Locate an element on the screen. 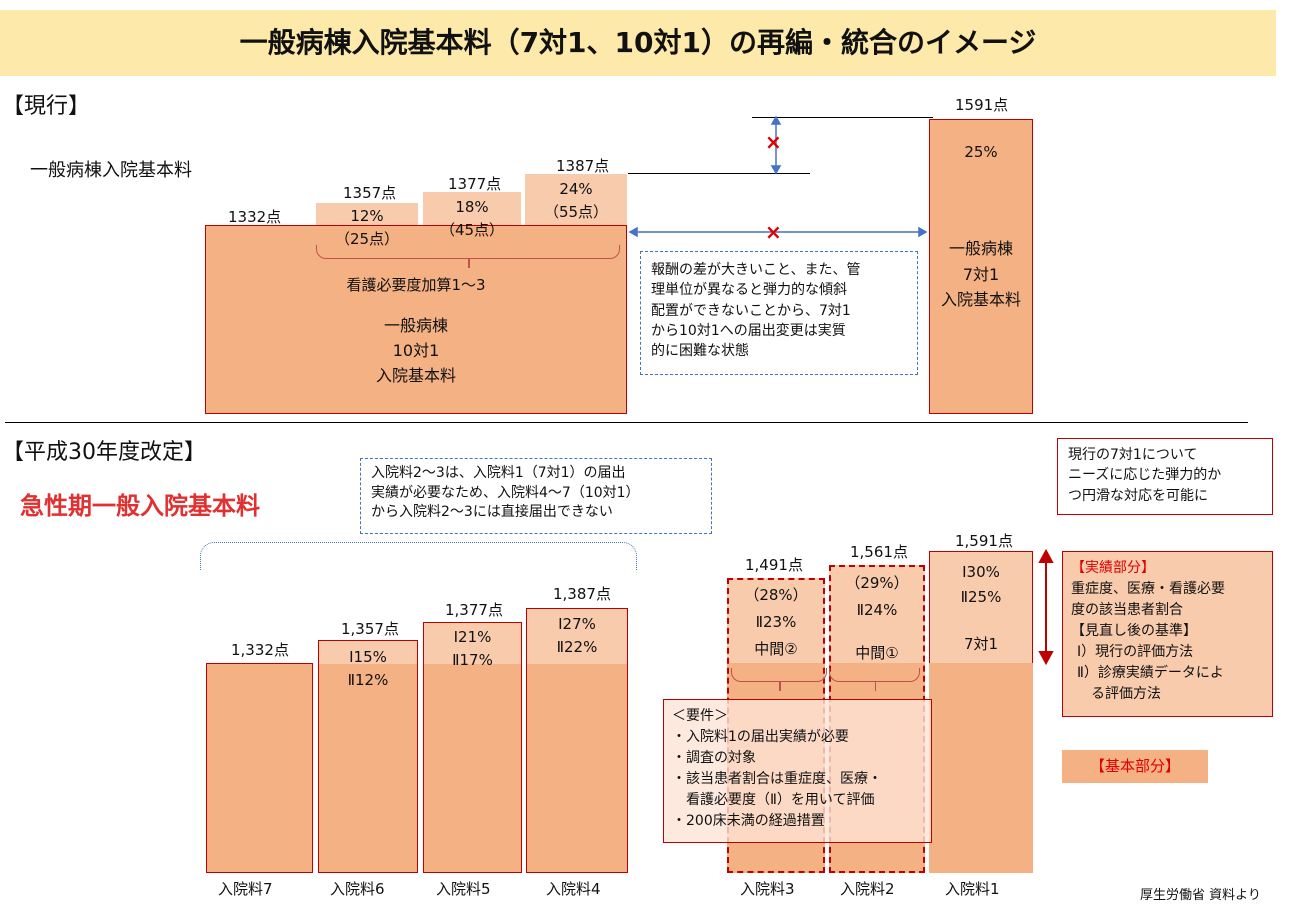  performance-title: 【実績部分】 is located at coordinates (1113, 568).